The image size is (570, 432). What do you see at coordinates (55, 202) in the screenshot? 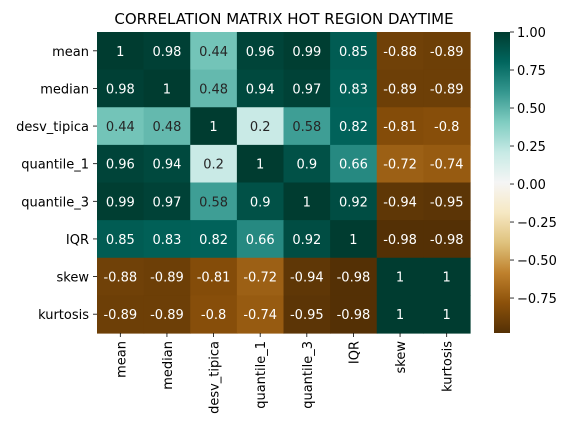
I see `y-tick-label: quantile_3` at bounding box center [55, 202].